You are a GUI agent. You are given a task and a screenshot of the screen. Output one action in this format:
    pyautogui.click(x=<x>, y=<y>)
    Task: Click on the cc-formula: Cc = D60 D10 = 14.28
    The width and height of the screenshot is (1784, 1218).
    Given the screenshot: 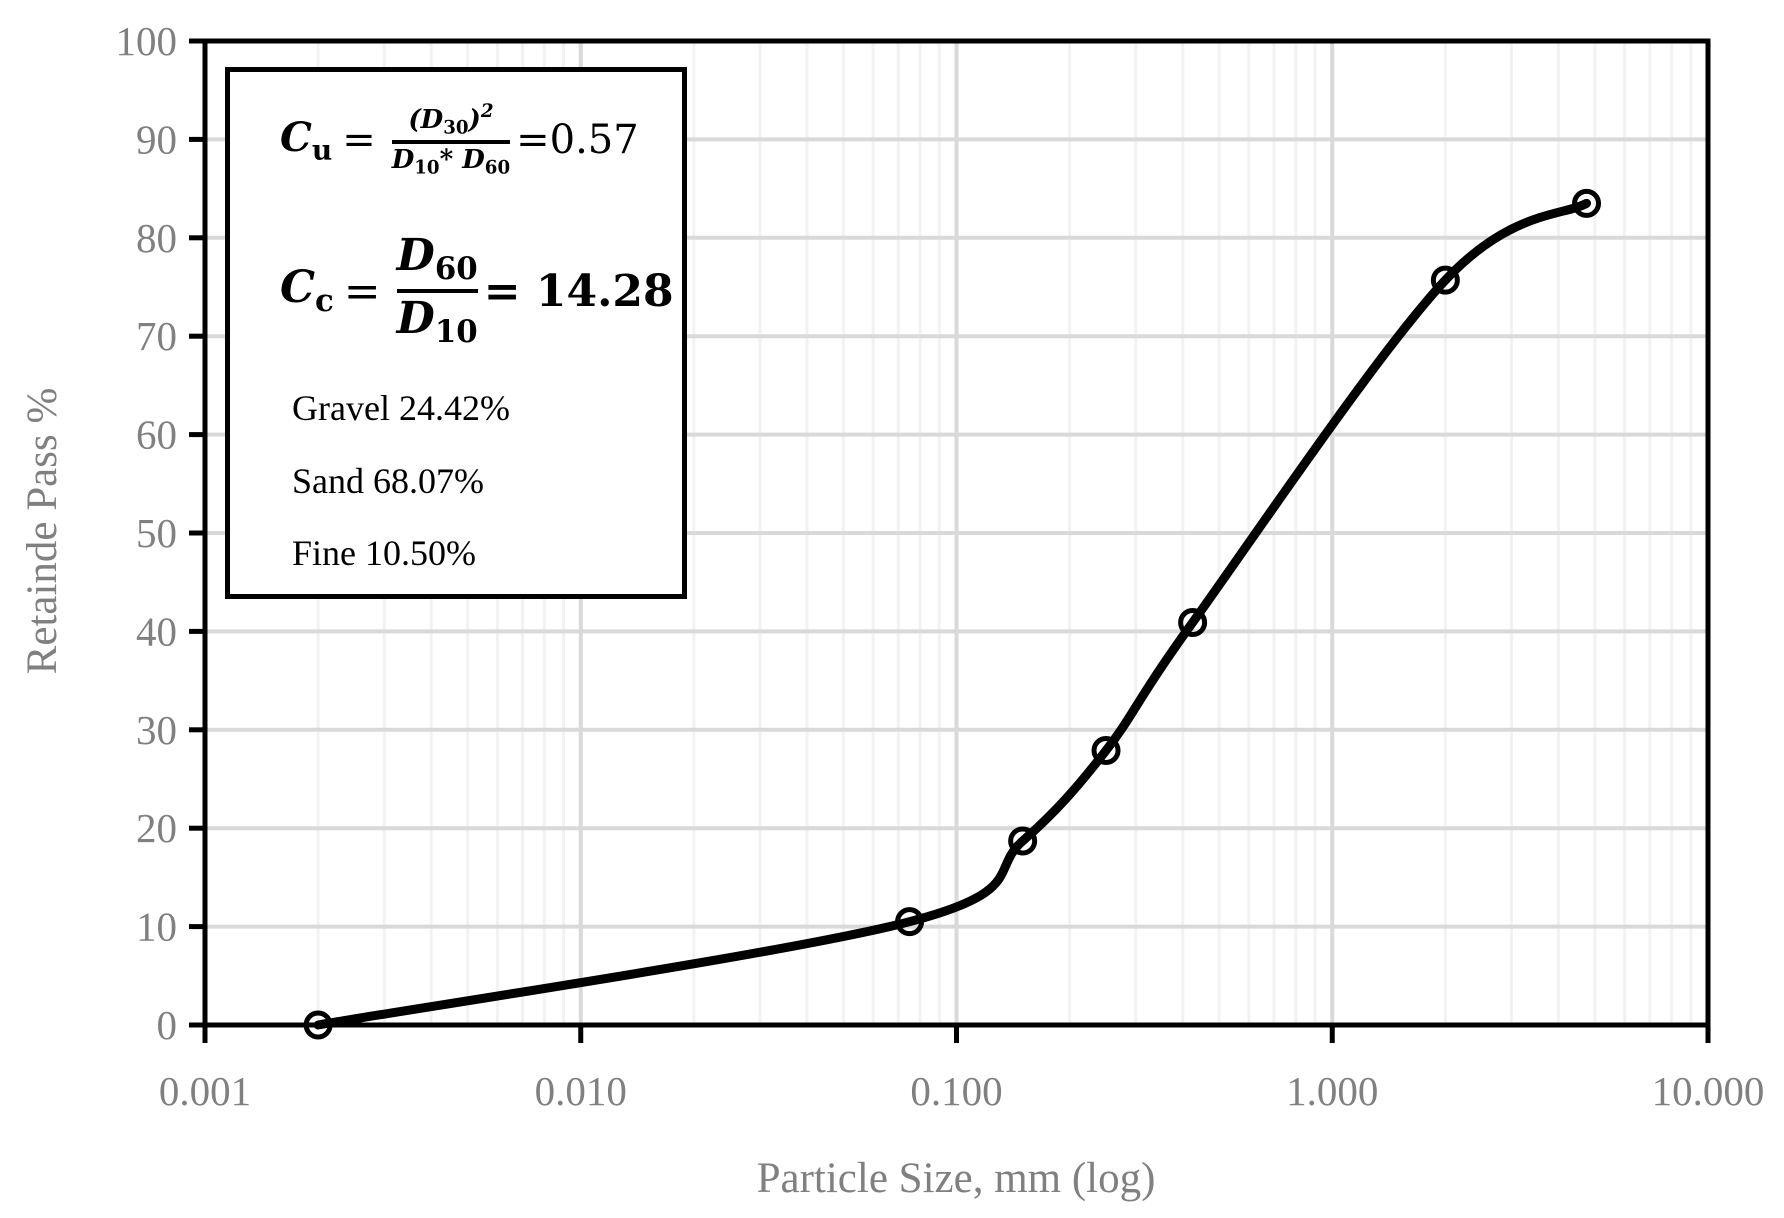 What is the action you would take?
    pyautogui.click(x=477, y=290)
    